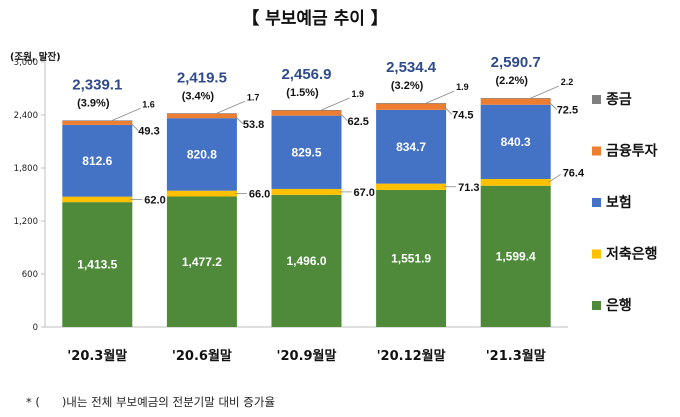  What do you see at coordinates (202, 356) in the screenshot?
I see `x-category-label: '20.6월말` at bounding box center [202, 356].